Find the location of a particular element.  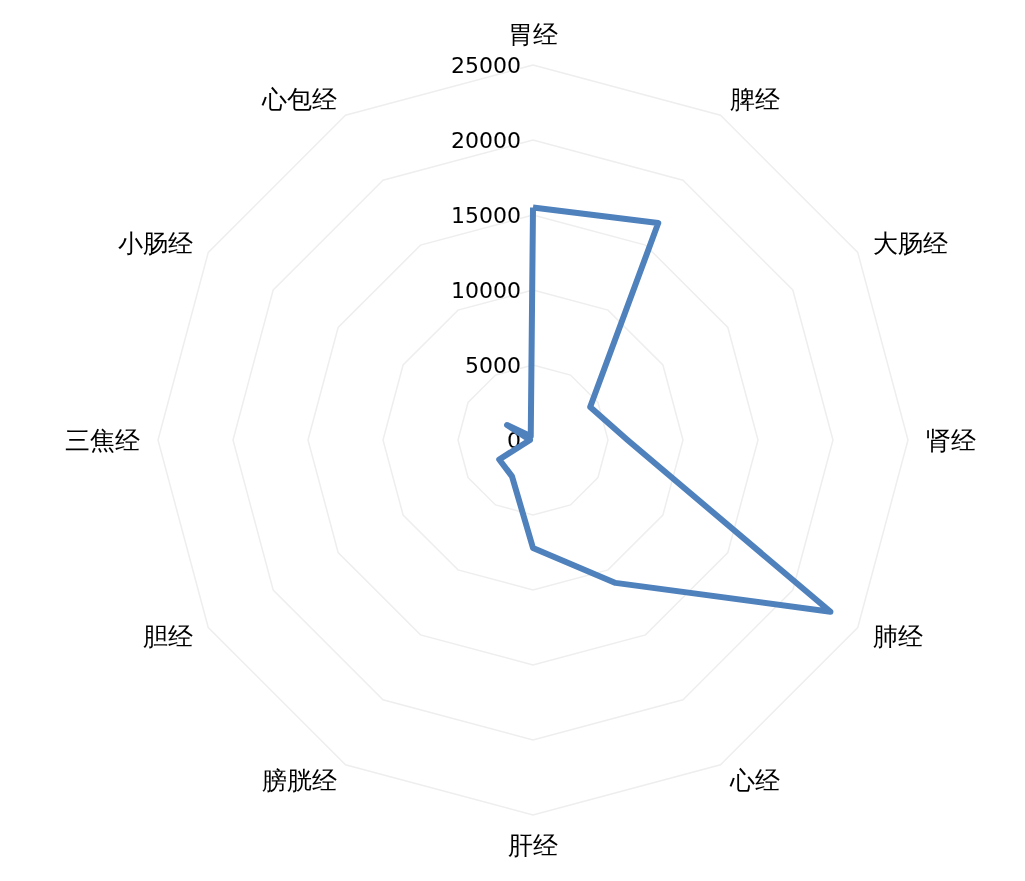

y-tick-label: 20000 is located at coordinates (486, 140).